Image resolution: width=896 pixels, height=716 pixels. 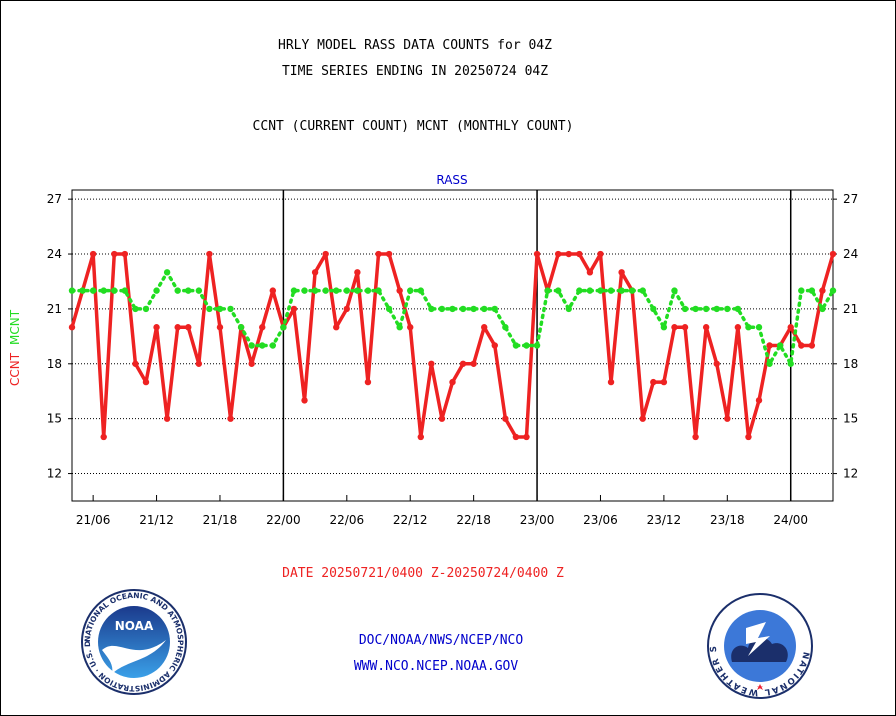 What do you see at coordinates (850, 199) in the screenshot?
I see `y-tick-label-right: 27` at bounding box center [850, 199].